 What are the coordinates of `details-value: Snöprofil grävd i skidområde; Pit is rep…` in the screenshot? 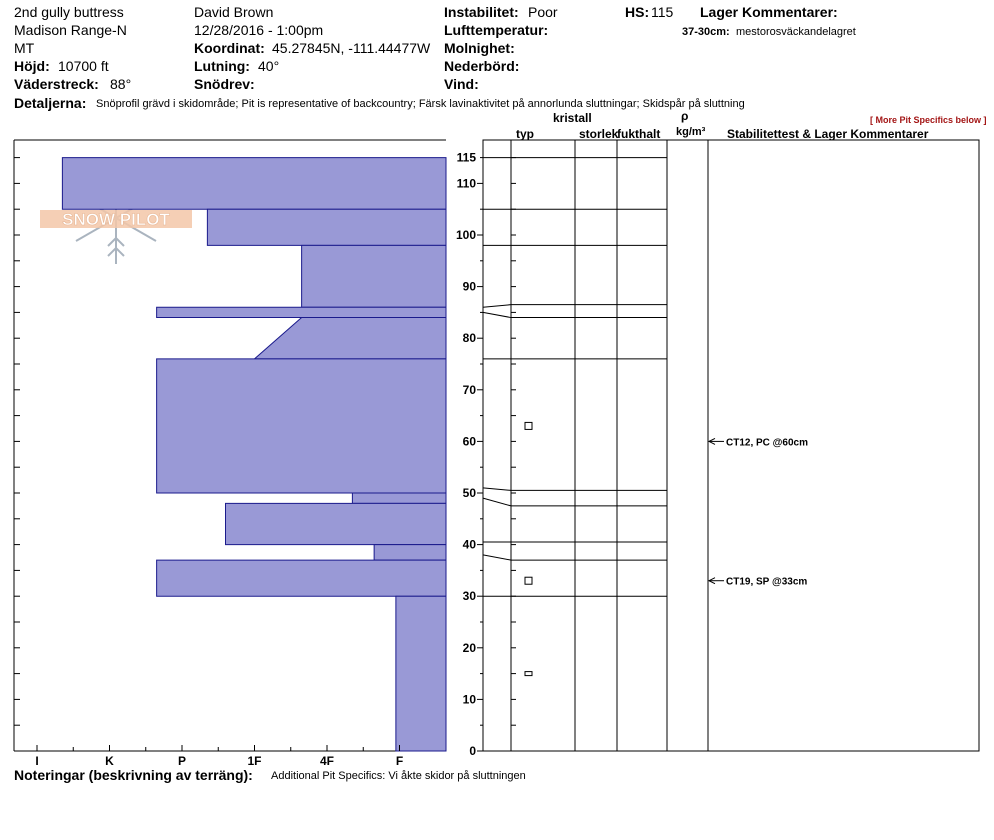 It's located at (420, 104).